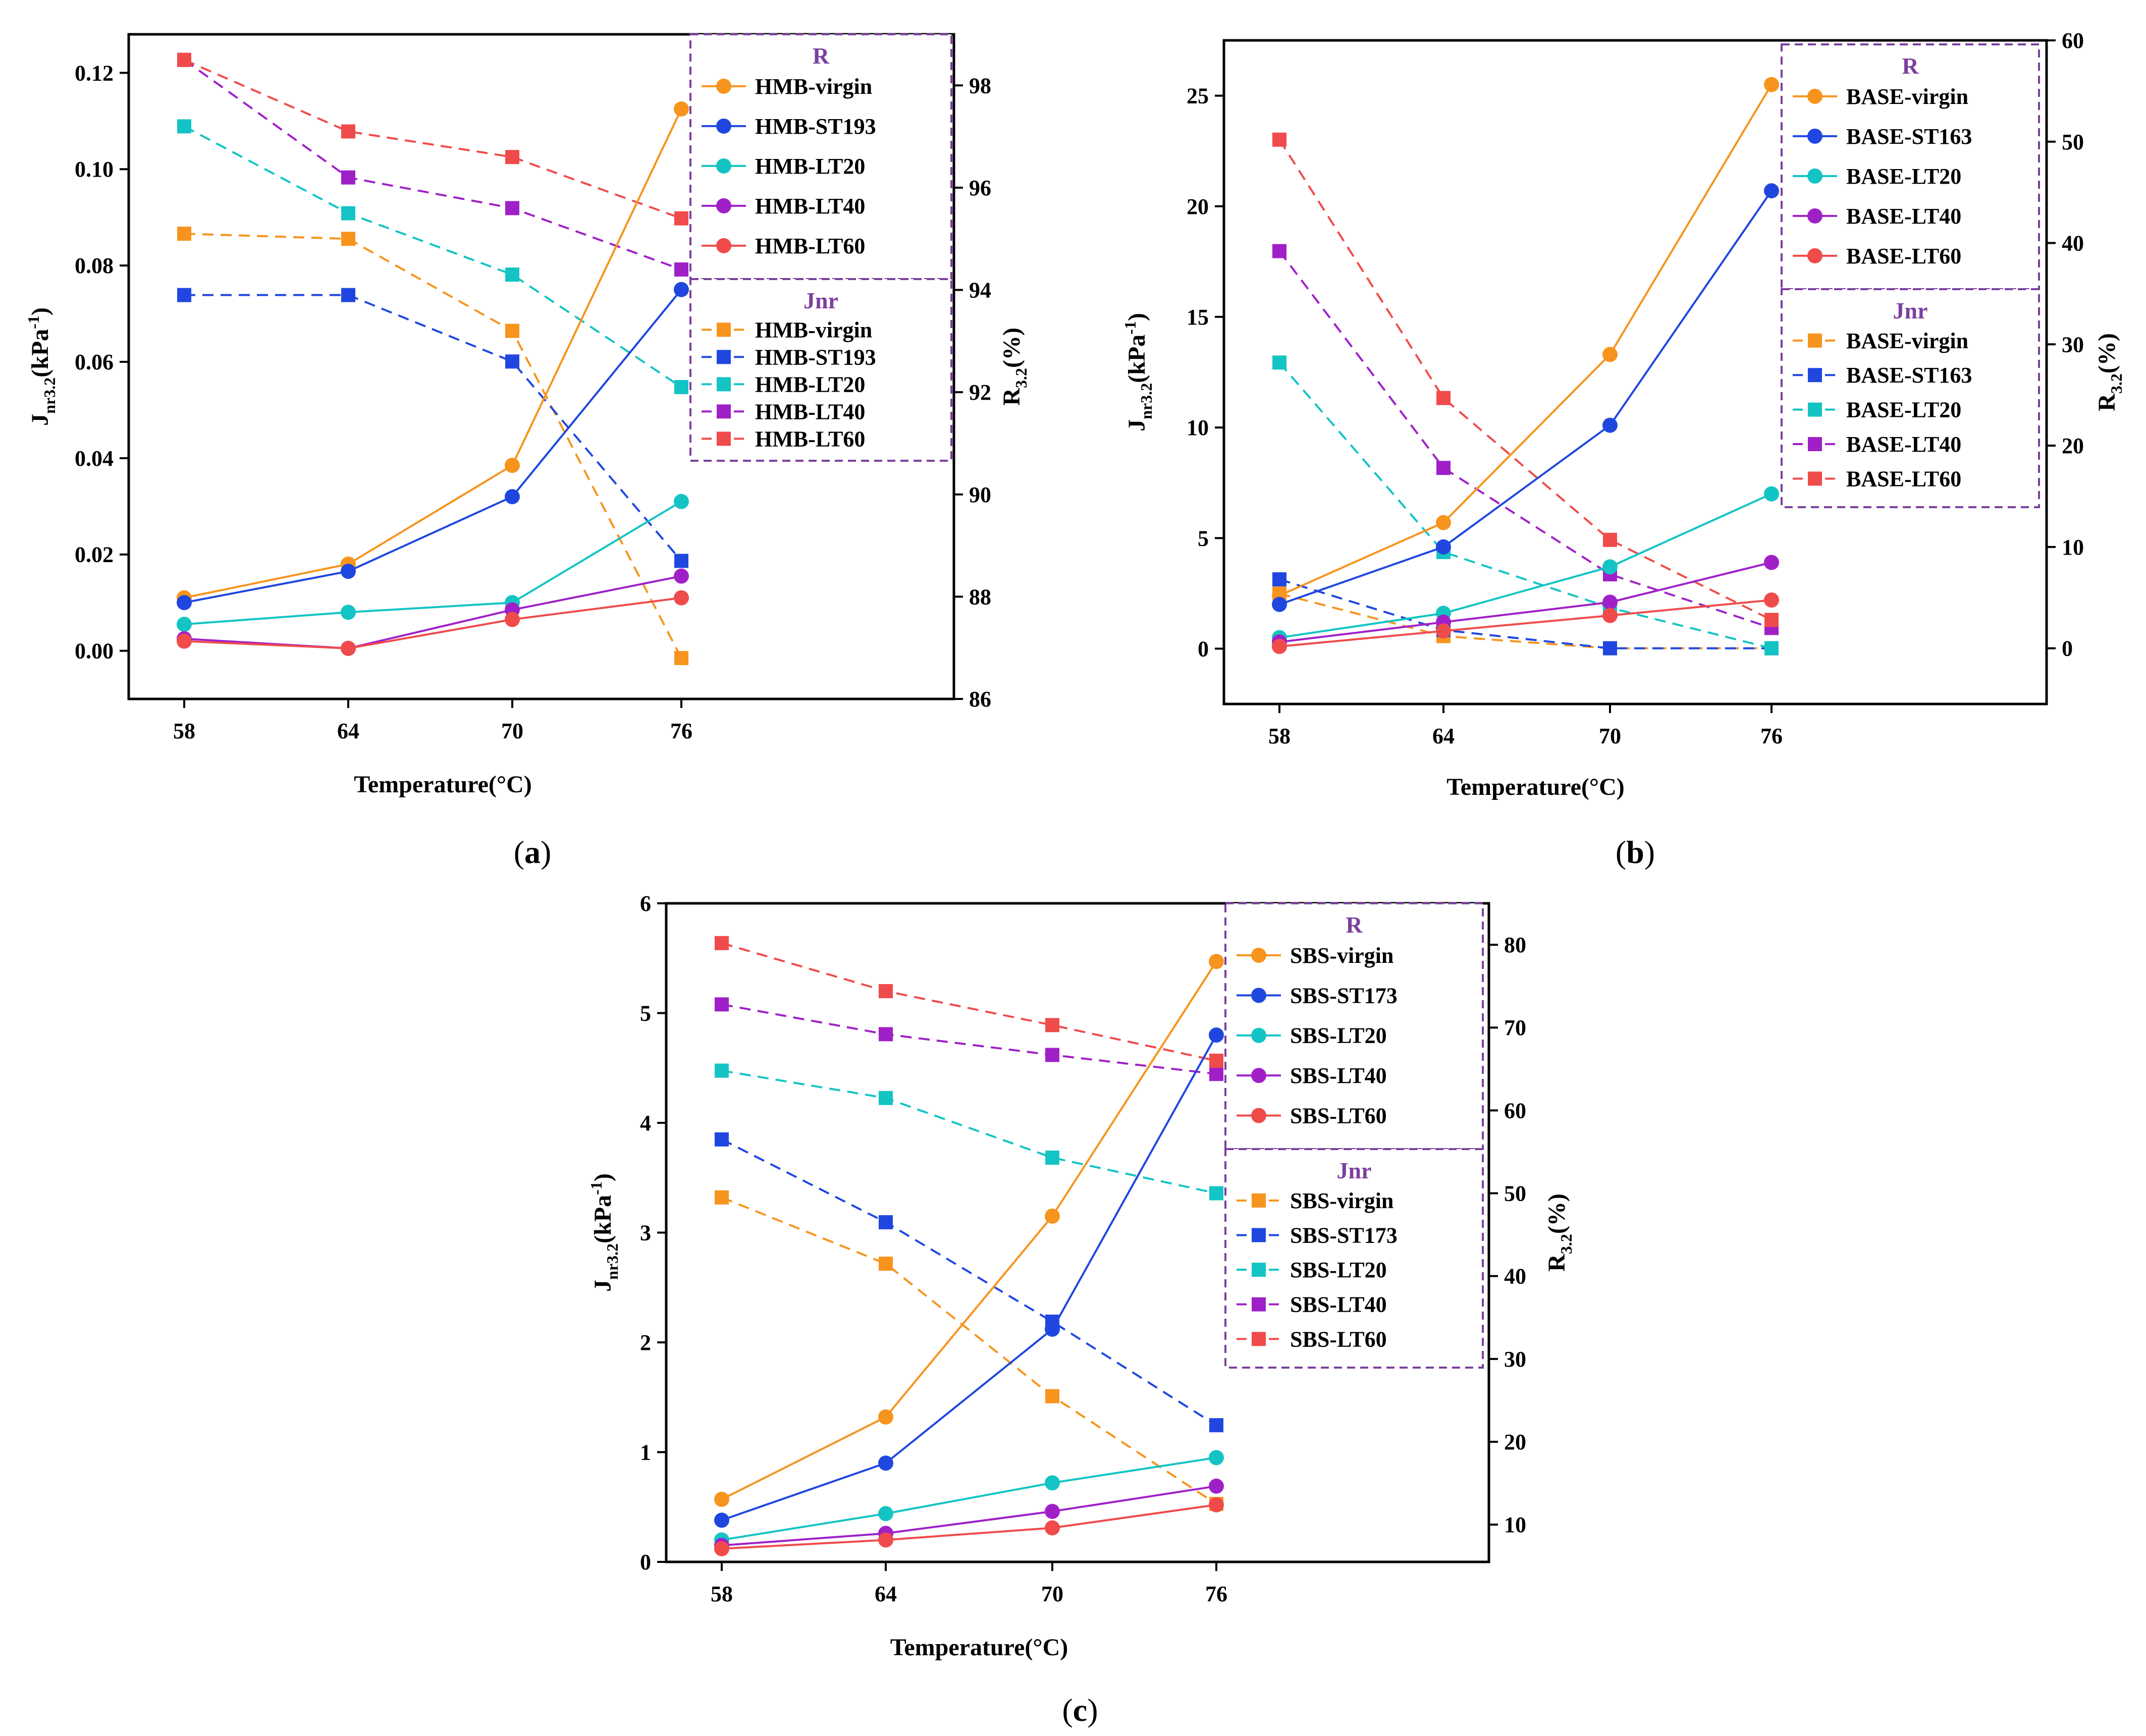 This screenshot has height=1736, width=2146. Describe the element at coordinates (1203, 648) in the screenshot. I see `y-left-tick-label: 0` at that location.